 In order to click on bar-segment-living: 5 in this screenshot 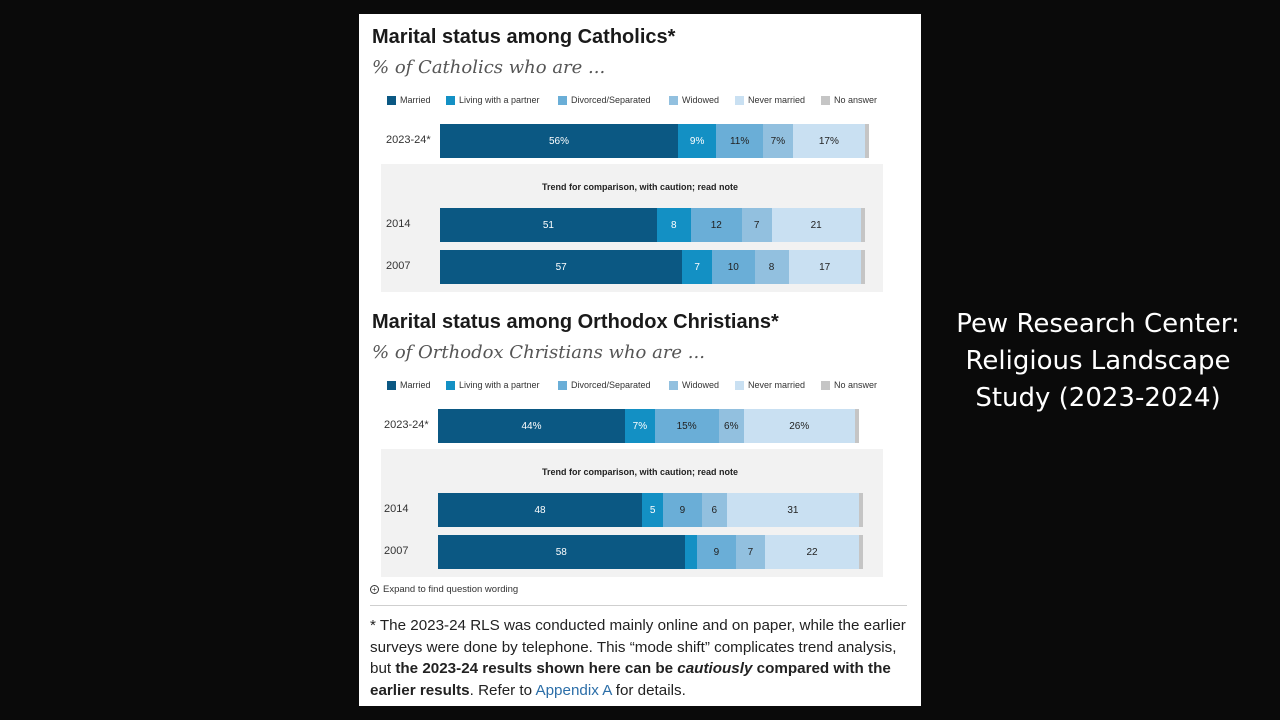, I will do `click(653, 510)`.